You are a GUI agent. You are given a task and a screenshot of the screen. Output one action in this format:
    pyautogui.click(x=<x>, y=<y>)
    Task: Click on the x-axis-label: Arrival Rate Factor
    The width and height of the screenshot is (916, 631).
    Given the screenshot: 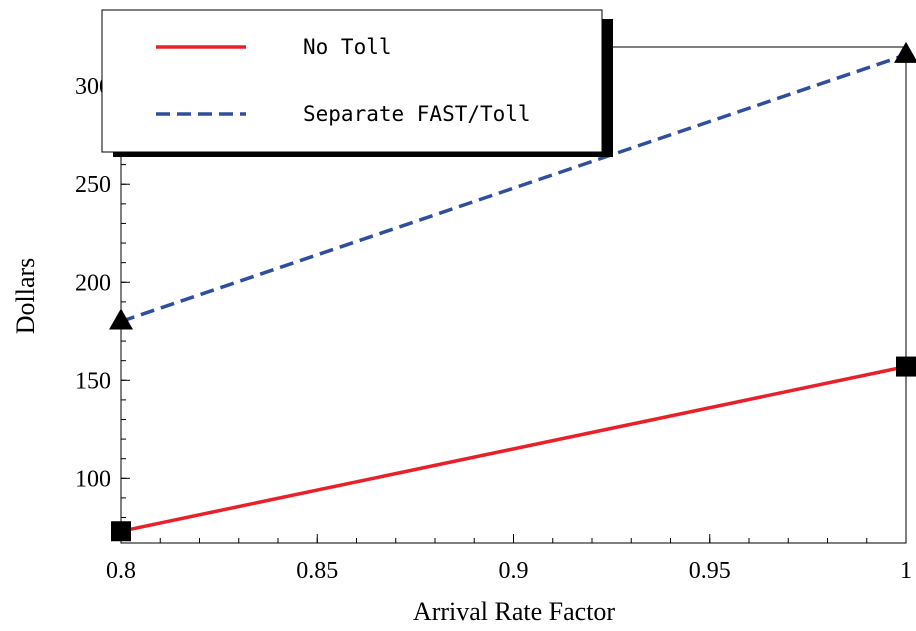 What is the action you would take?
    pyautogui.click(x=514, y=611)
    